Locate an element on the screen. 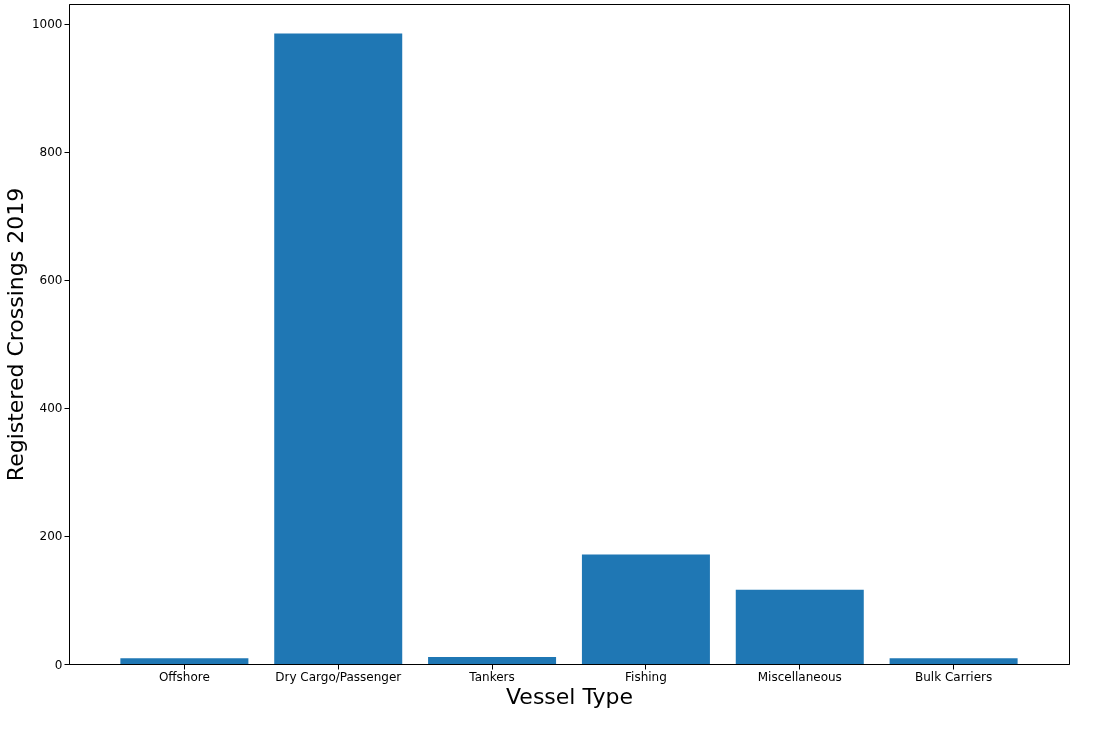  y-tick-label: 800 is located at coordinates (51, 152).